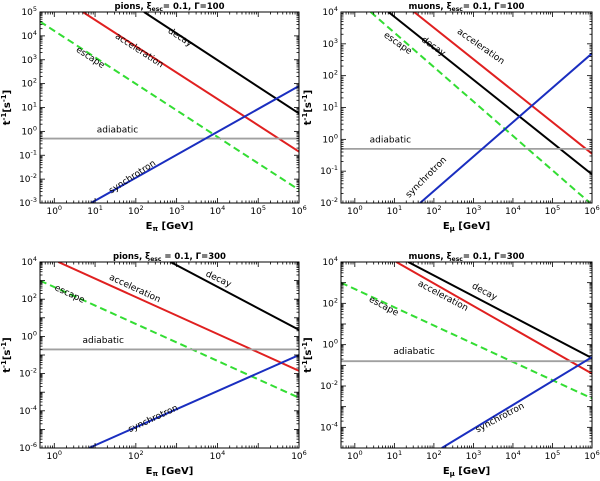 Image resolution: width=600 pixels, height=481 pixels. What do you see at coordinates (170, 7) in the screenshot?
I see `chart-title: pions, ξesc= 0.1, Γ=100` at bounding box center [170, 7].